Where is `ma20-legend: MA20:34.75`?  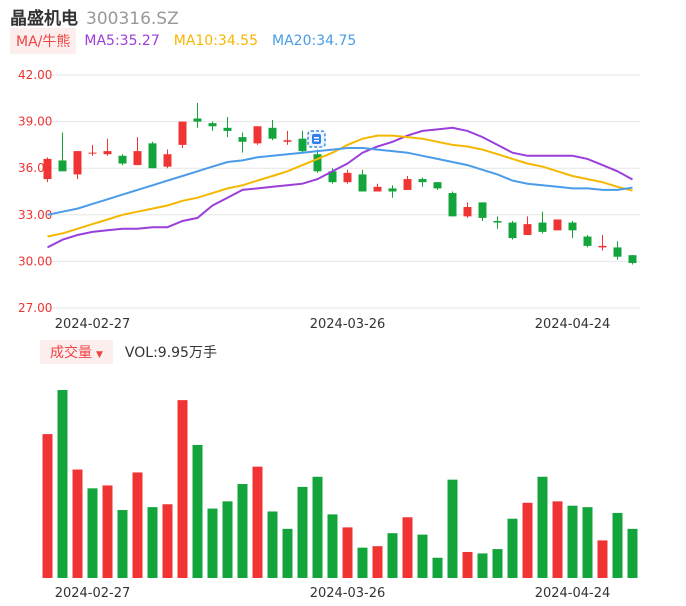
ma20-legend: MA20:34.75 is located at coordinates (314, 41).